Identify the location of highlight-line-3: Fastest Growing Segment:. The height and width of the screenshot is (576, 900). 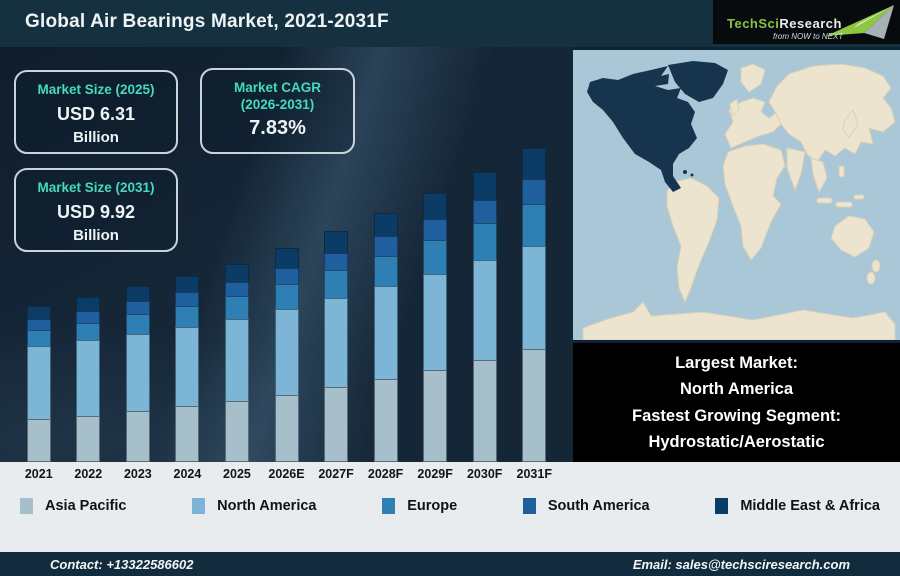
(736, 415).